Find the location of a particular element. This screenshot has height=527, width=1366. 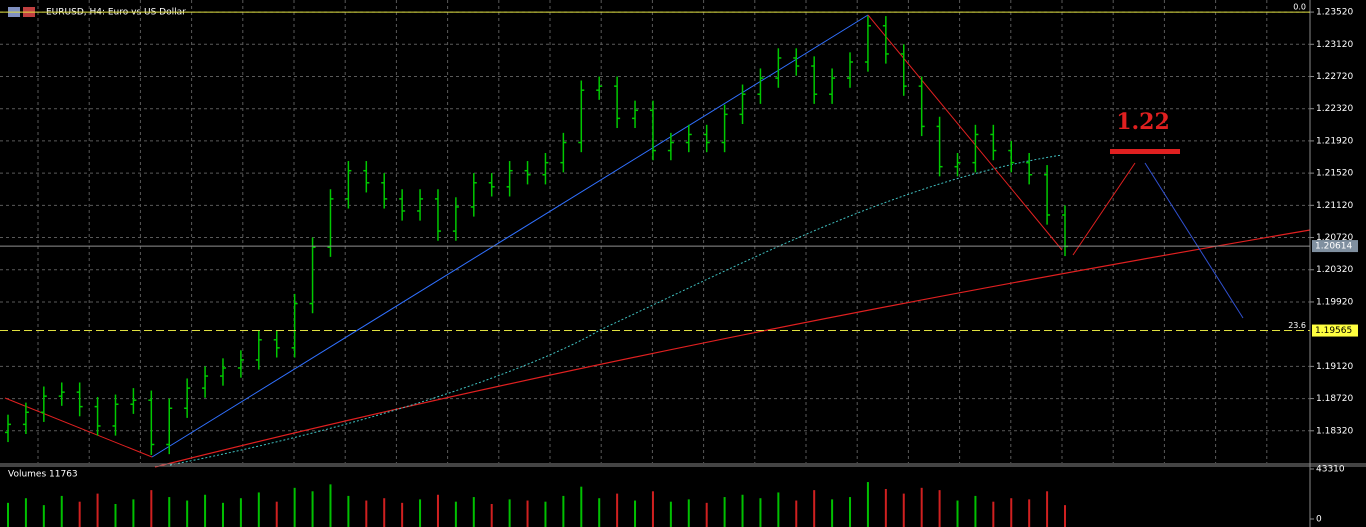

y-tick-label: 1.22320 is located at coordinates (1334, 109).